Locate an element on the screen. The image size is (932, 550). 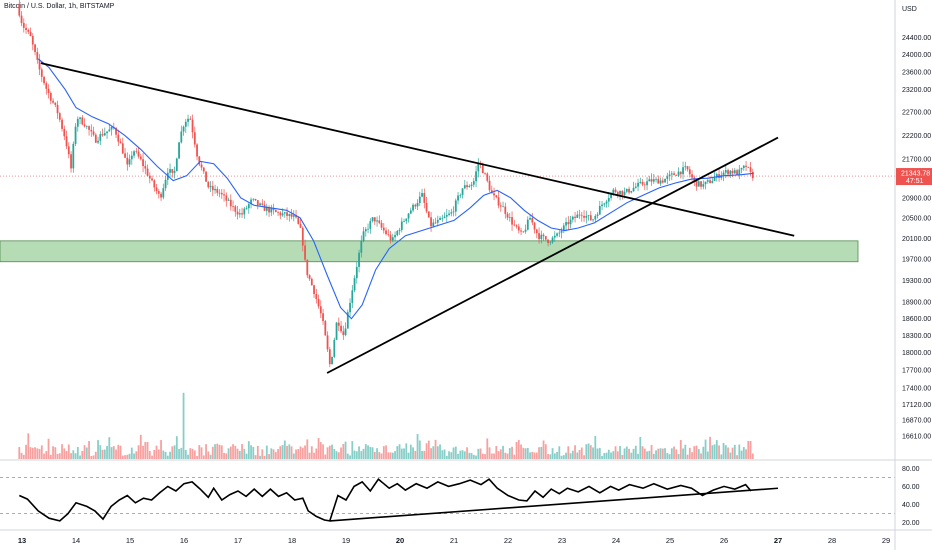
oscillator-trendline is located at coordinates (554, 504).